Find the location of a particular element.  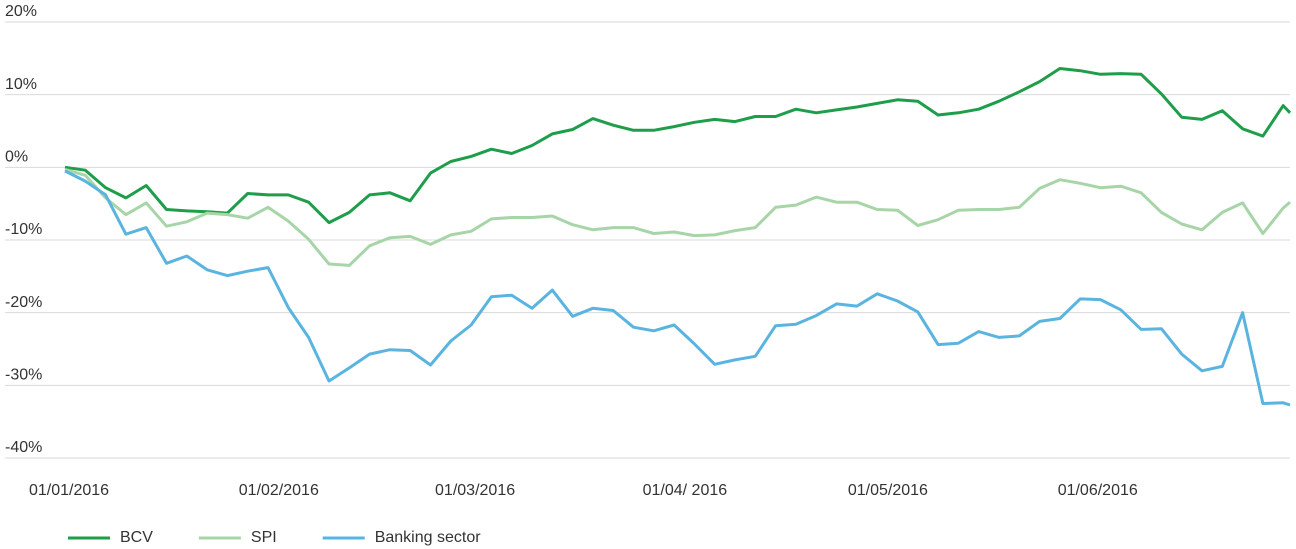

y-tick-label: -20% is located at coordinates (23, 302).